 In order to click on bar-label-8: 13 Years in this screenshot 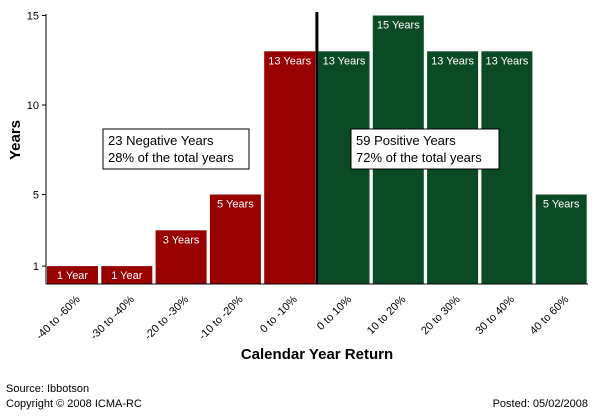, I will do `click(452, 61)`.